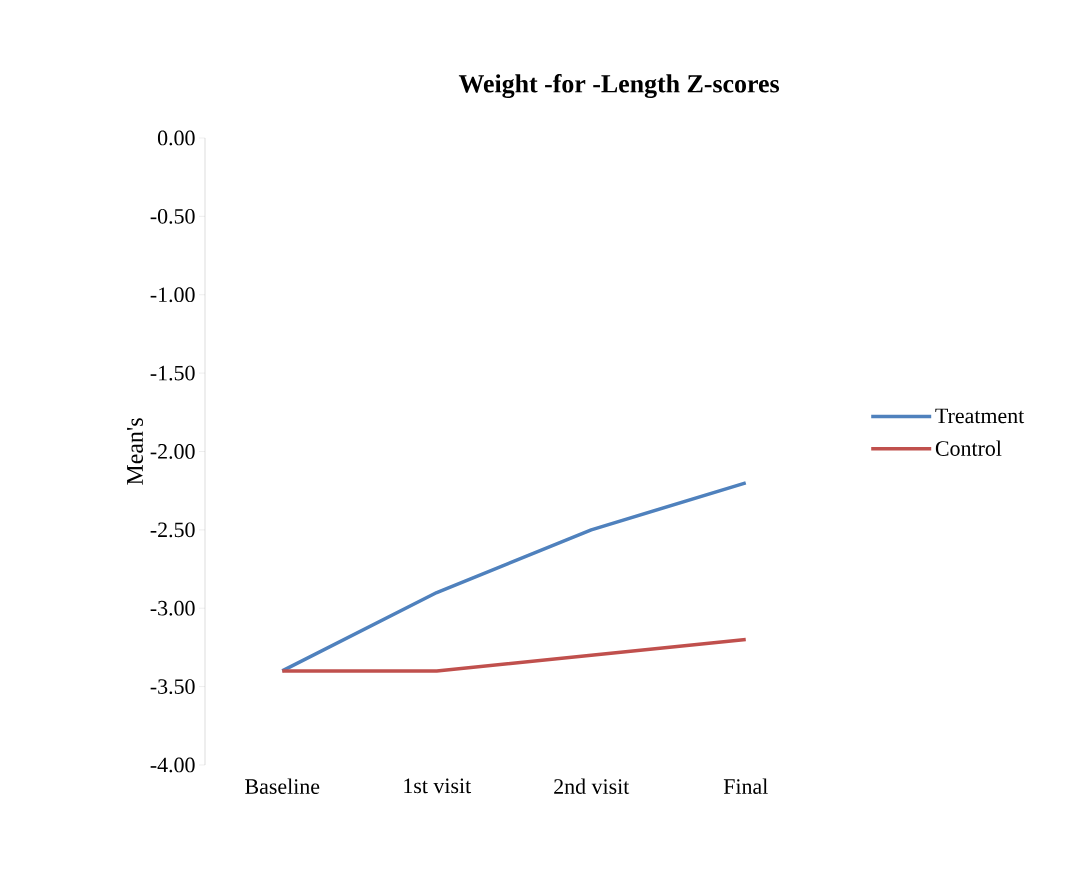 This screenshot has height=877, width=1087. I want to click on y-axis-title: Mean's, so click(135, 451).